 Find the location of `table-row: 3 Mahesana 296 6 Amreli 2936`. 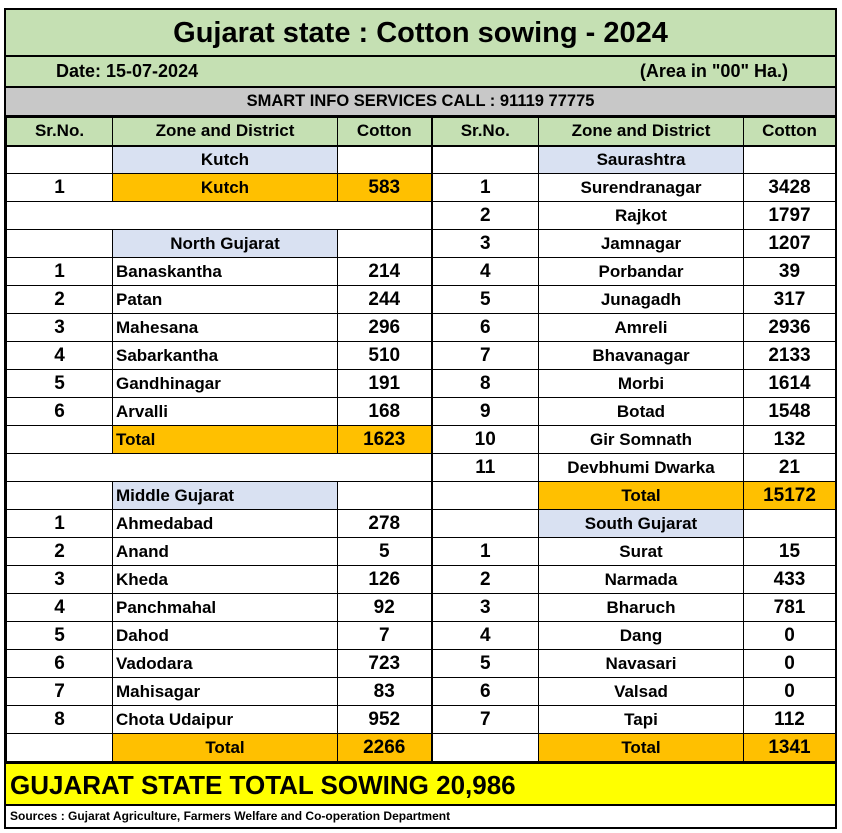

table-row: 3 Mahesana 296 6 Amreli 2936 is located at coordinates (421, 327).